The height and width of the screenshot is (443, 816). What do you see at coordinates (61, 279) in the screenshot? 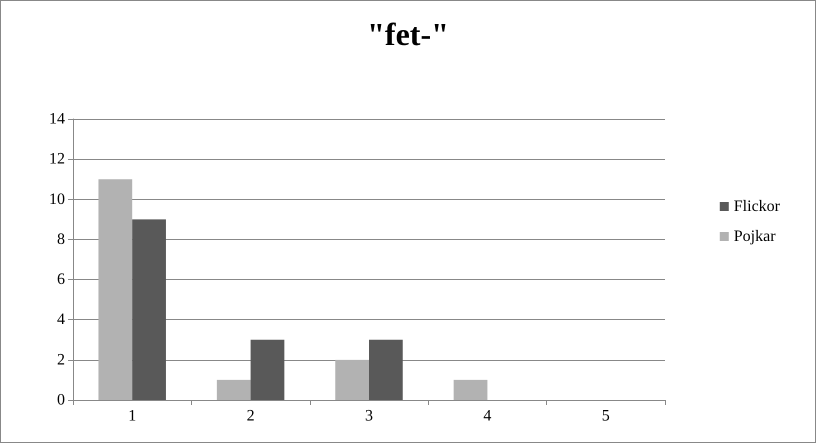
I see `y-tick-label: 6` at bounding box center [61, 279].